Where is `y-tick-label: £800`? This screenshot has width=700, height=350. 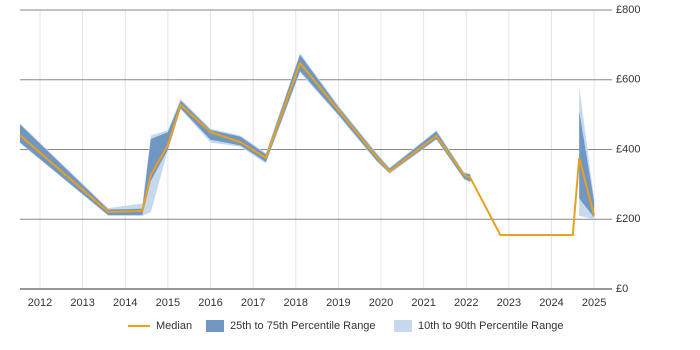 y-tick-label: £800 is located at coordinates (628, 10).